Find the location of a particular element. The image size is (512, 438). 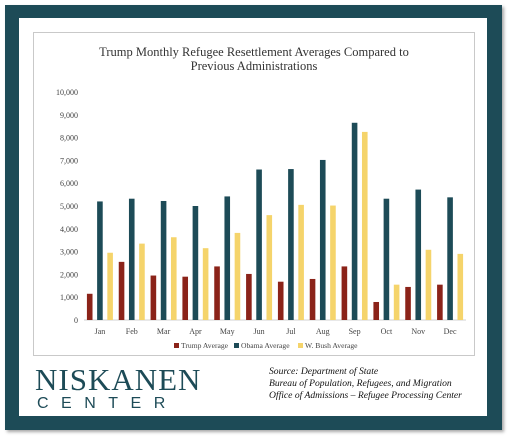

y-tick-label: 8,000 is located at coordinates (69, 138).